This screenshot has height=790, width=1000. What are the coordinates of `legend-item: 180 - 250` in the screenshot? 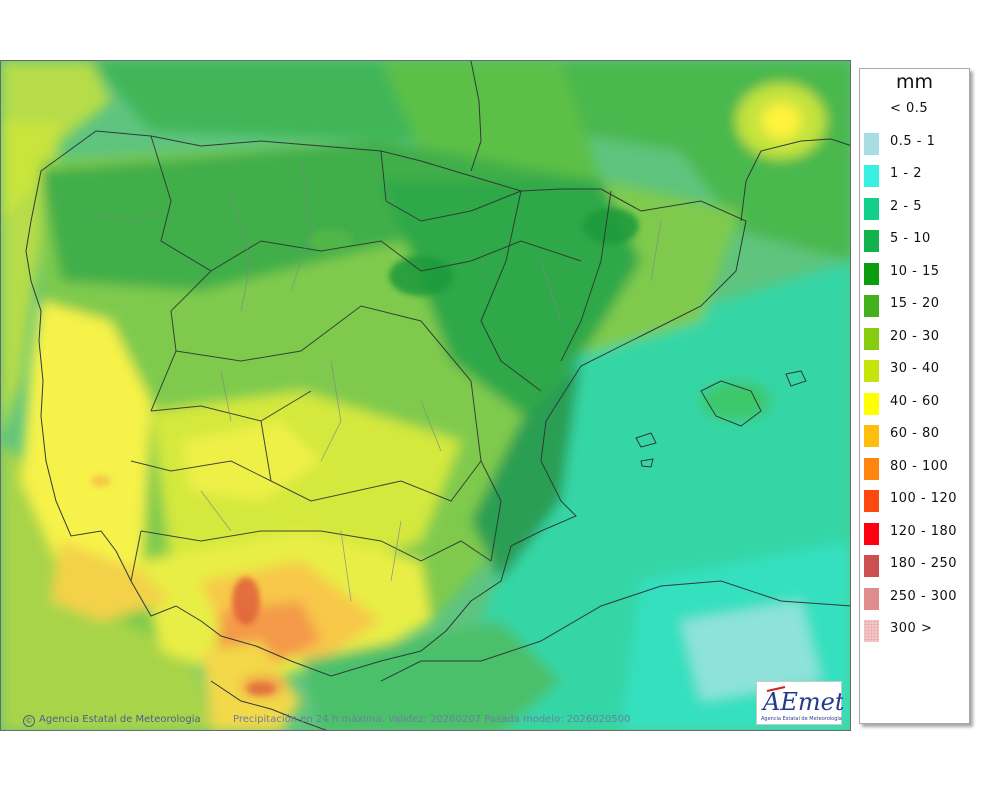 It's located at (916, 565).